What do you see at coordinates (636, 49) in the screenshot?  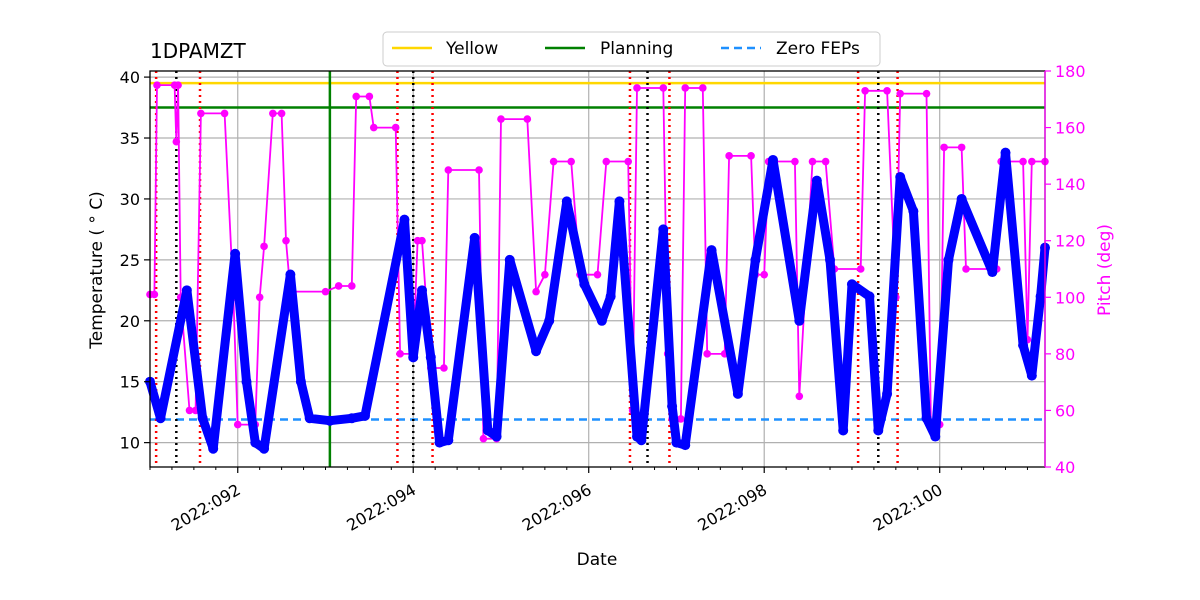 I see `legend-label-planning: Planning` at bounding box center [636, 49].